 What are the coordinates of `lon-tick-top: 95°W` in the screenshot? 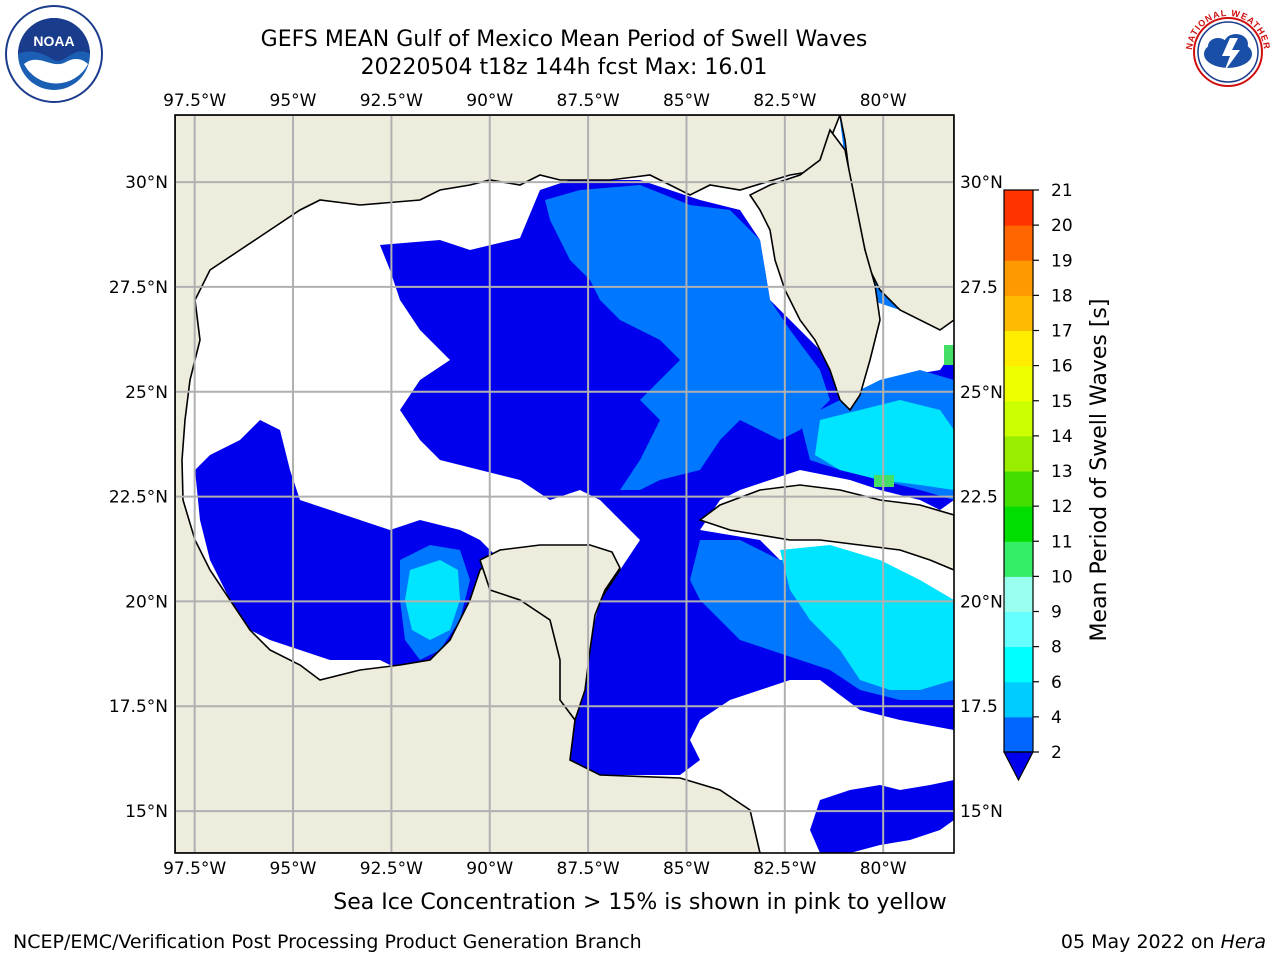 It's located at (293, 101).